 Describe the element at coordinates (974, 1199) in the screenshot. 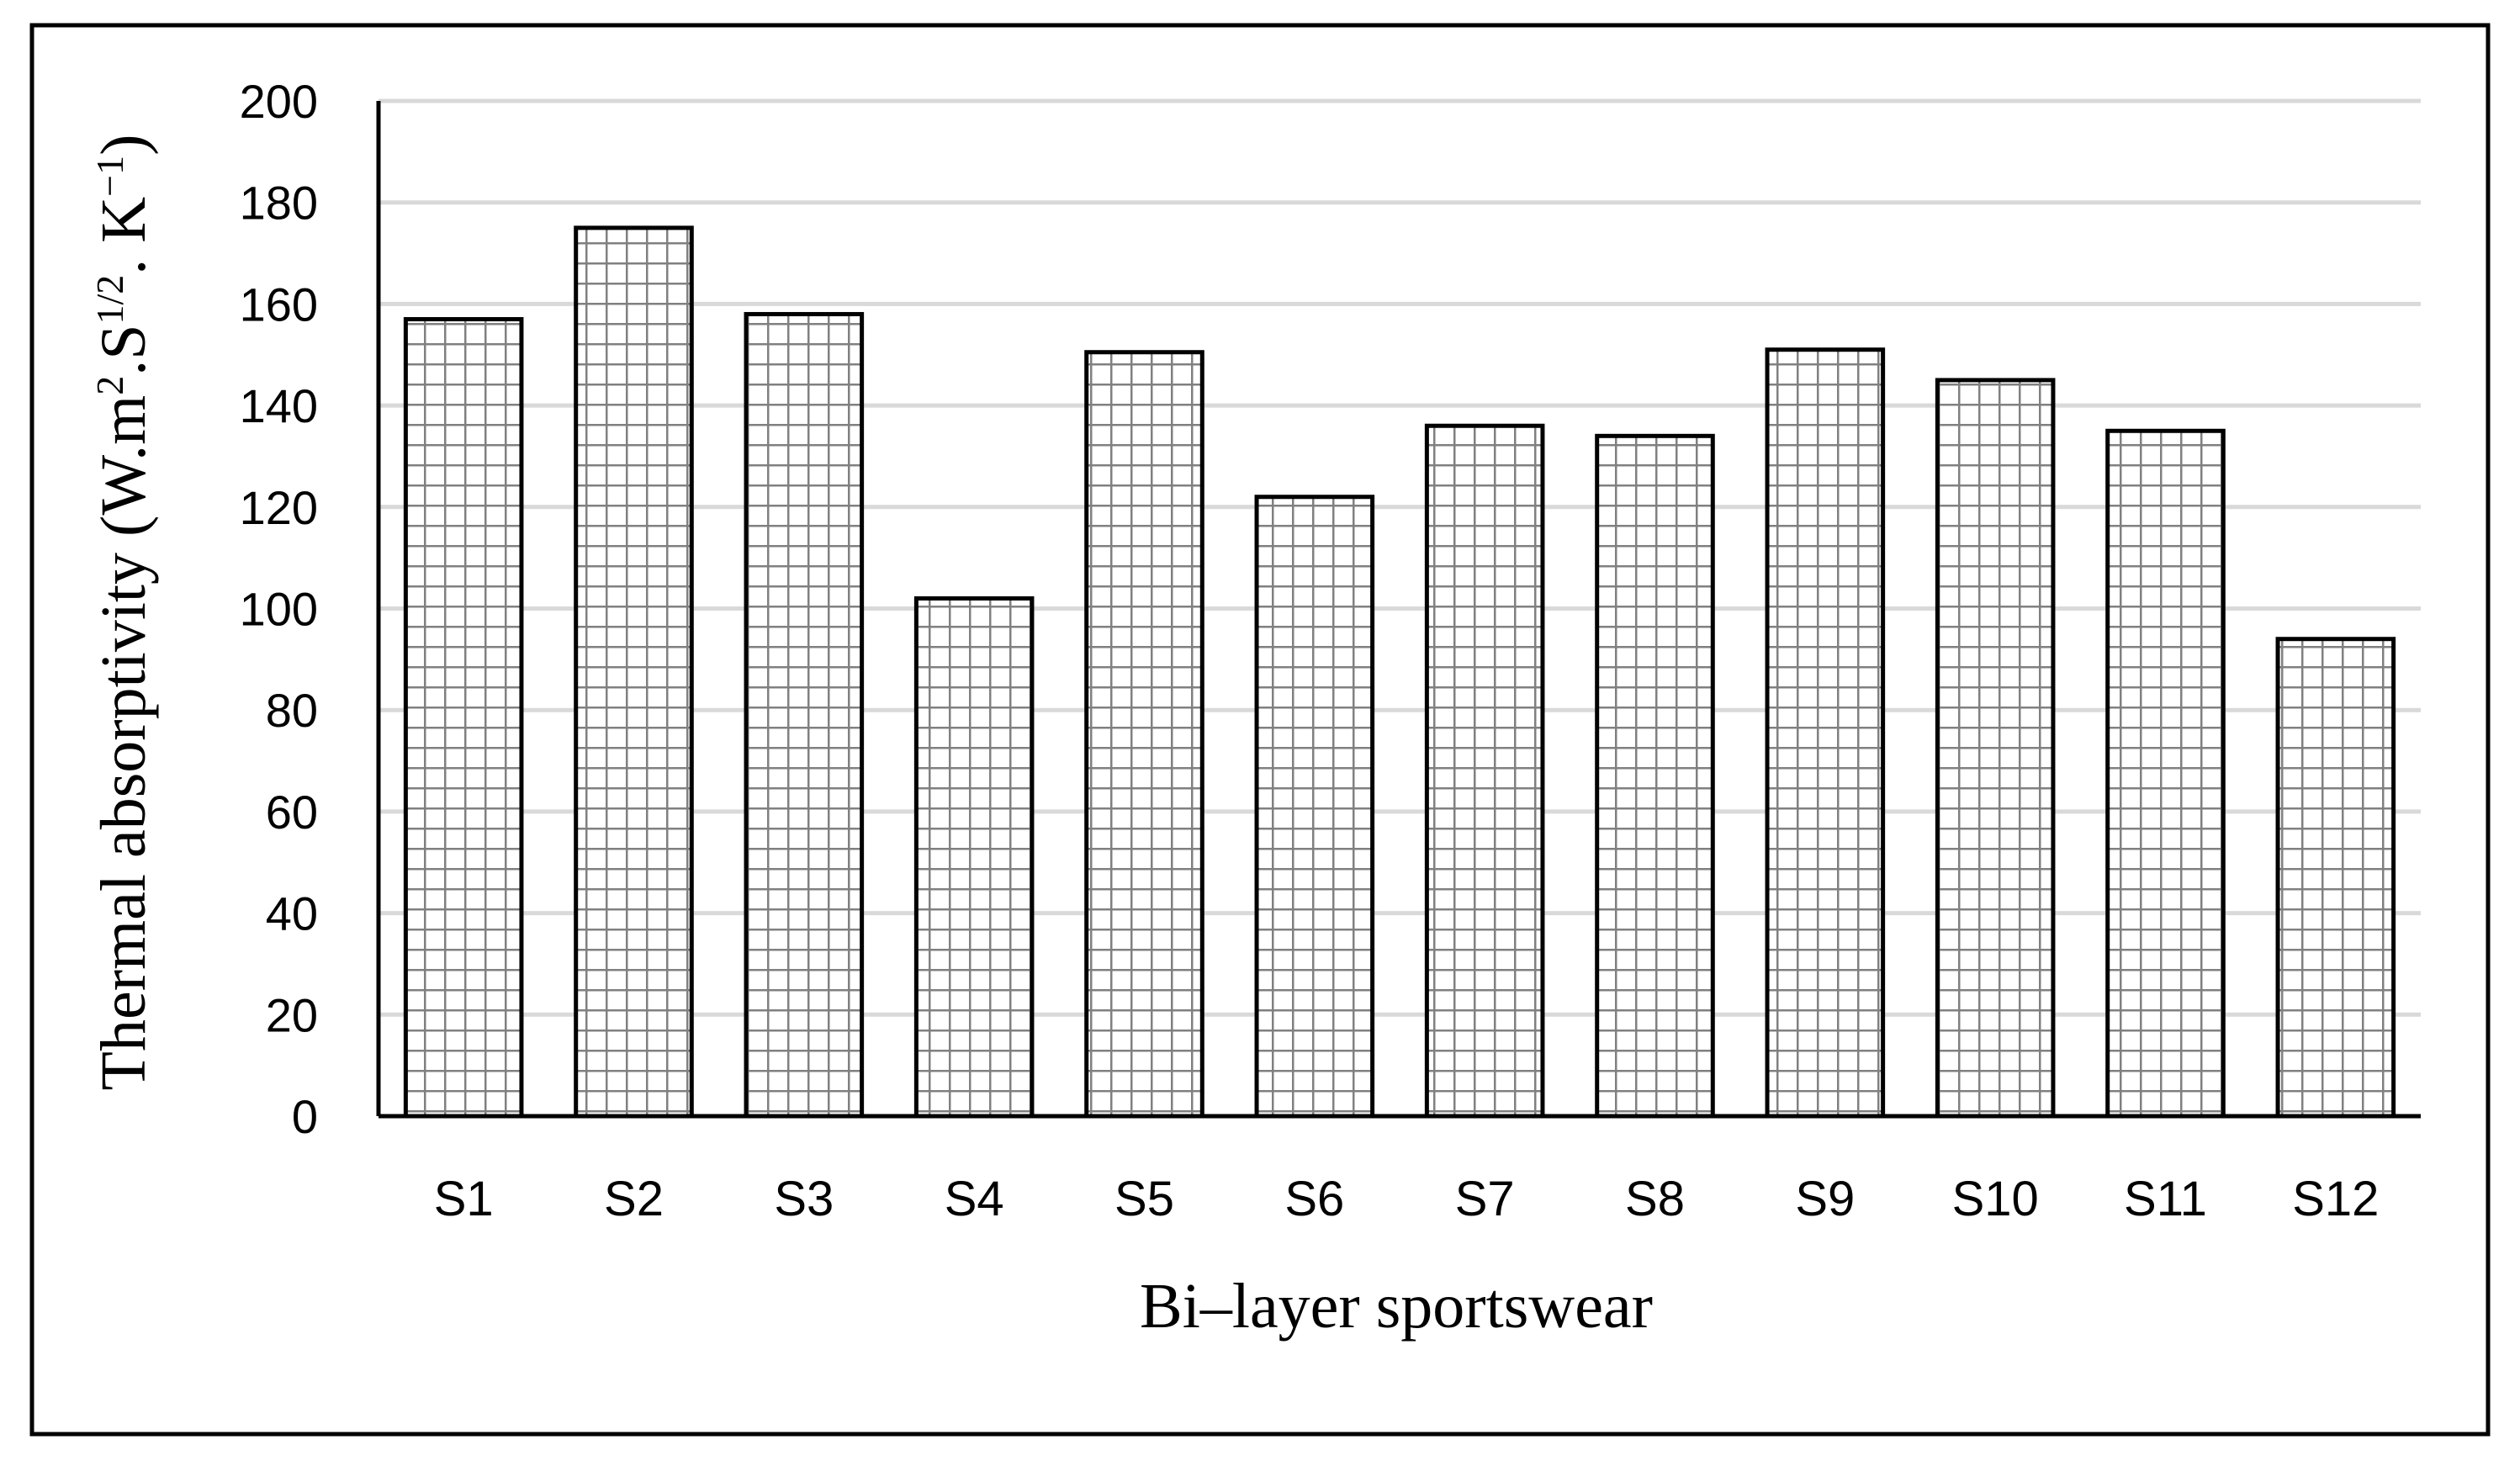

I see `x-tick-label: S4` at that location.